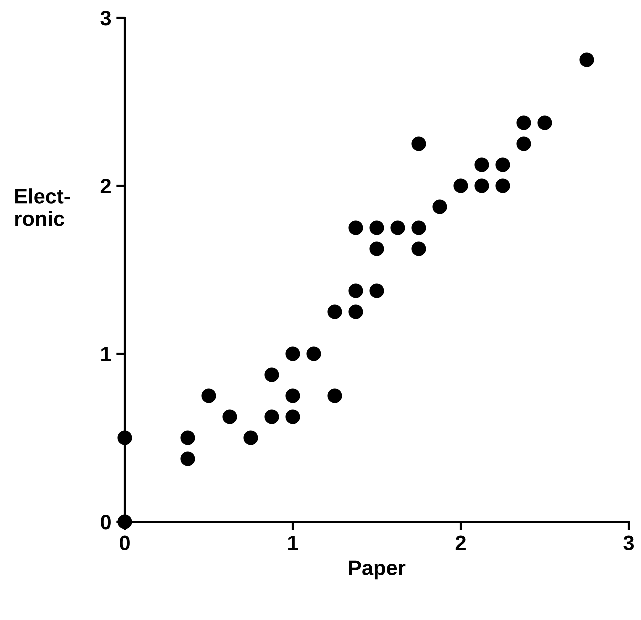 The width and height of the screenshot is (641, 620). What do you see at coordinates (461, 543) in the screenshot?
I see `x-tick-label: 2` at bounding box center [461, 543].